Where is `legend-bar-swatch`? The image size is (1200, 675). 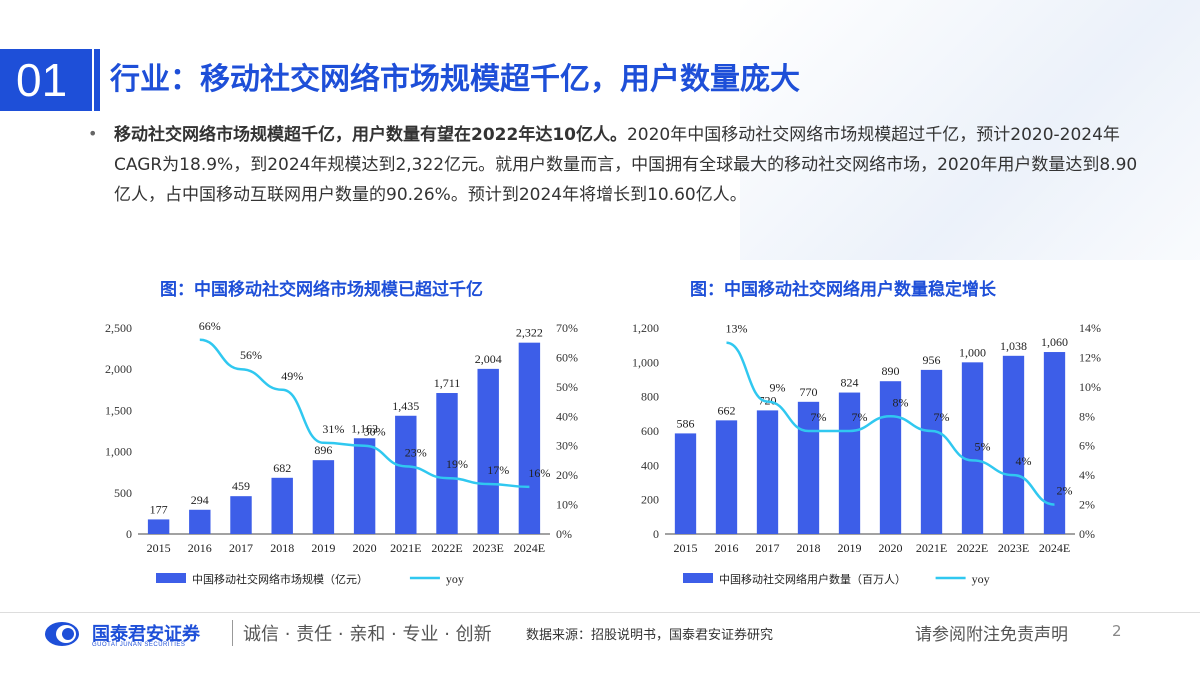
legend-bar-swatch is located at coordinates (171, 578).